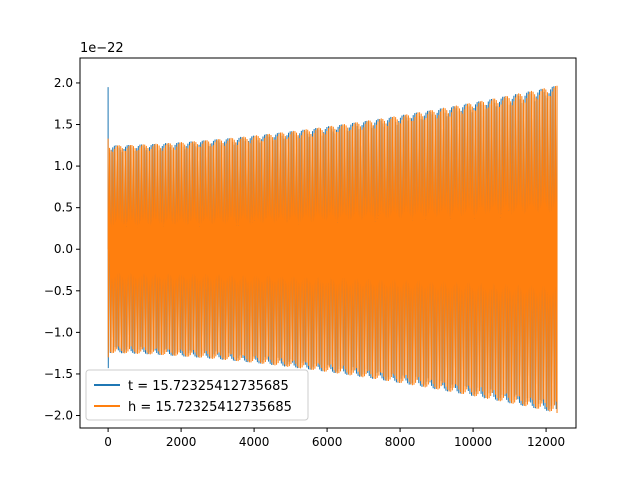 The height and width of the screenshot is (480, 640). What do you see at coordinates (327, 442) in the screenshot?
I see `x-tick-label: 6000` at bounding box center [327, 442].